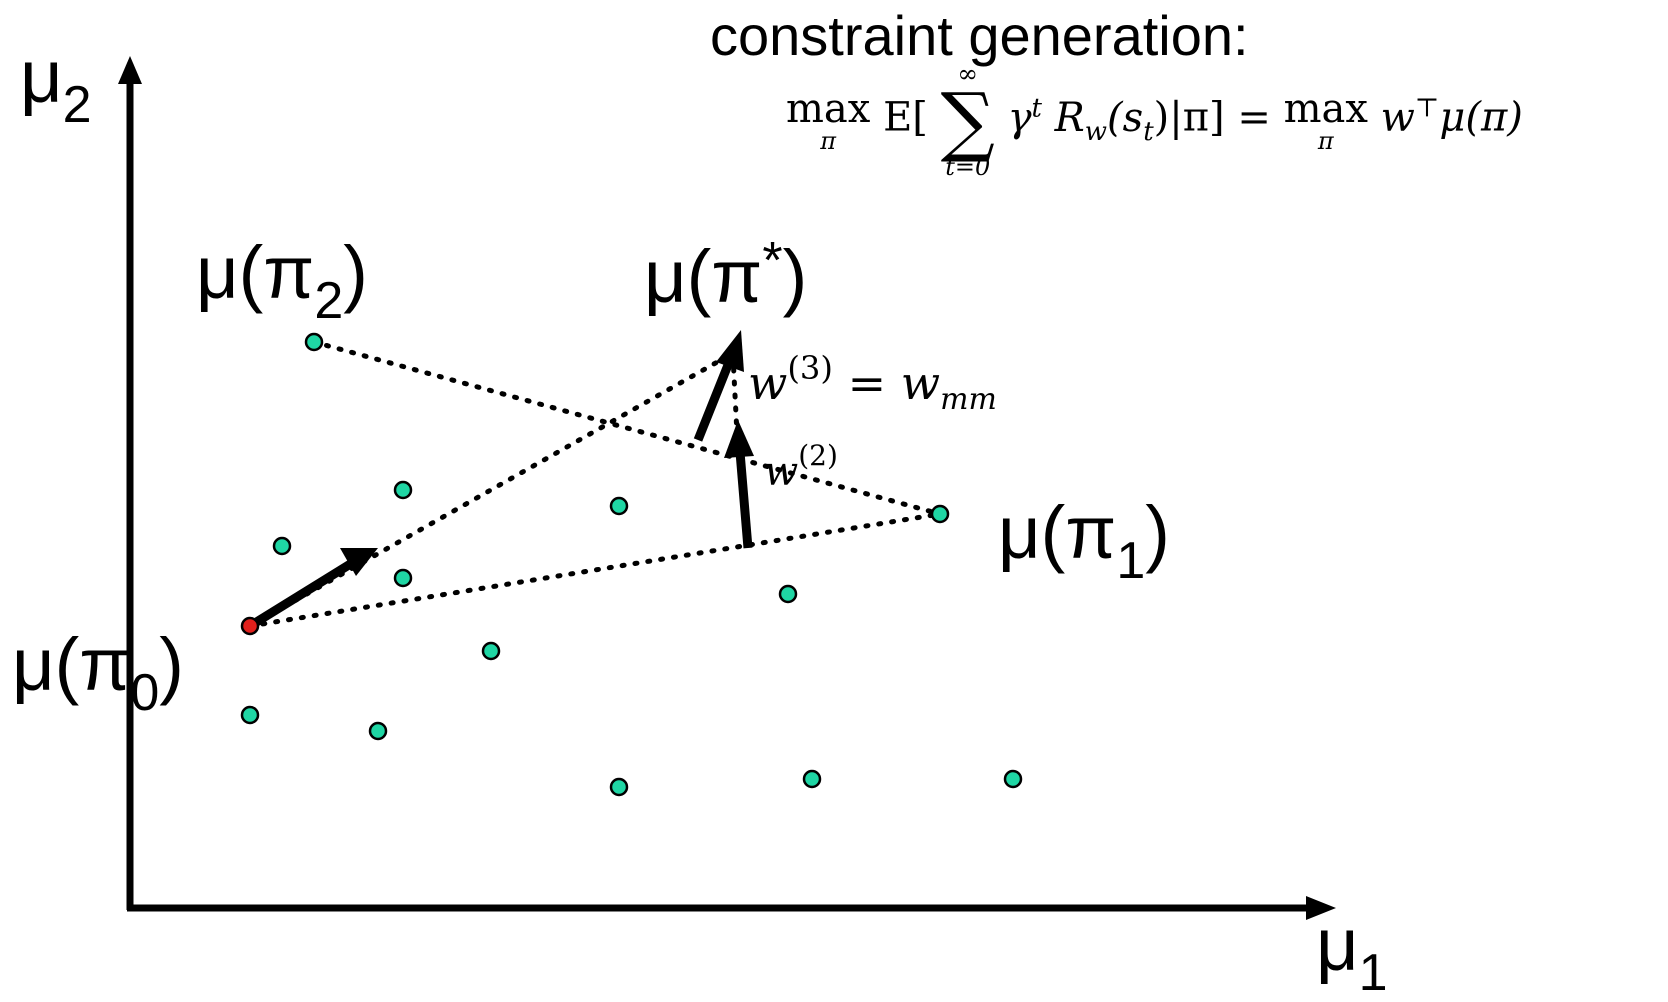 The image size is (1668, 1002). I want to click on dotted-line-pistar-w2, so click(735, 395).